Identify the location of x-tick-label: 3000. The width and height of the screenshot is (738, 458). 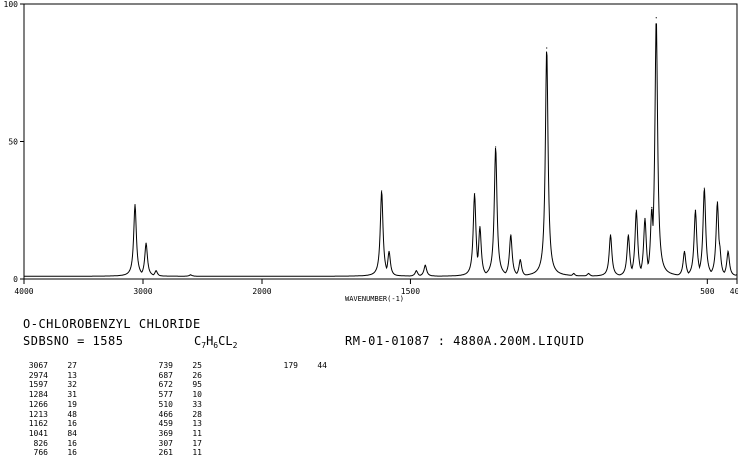
(142, 291).